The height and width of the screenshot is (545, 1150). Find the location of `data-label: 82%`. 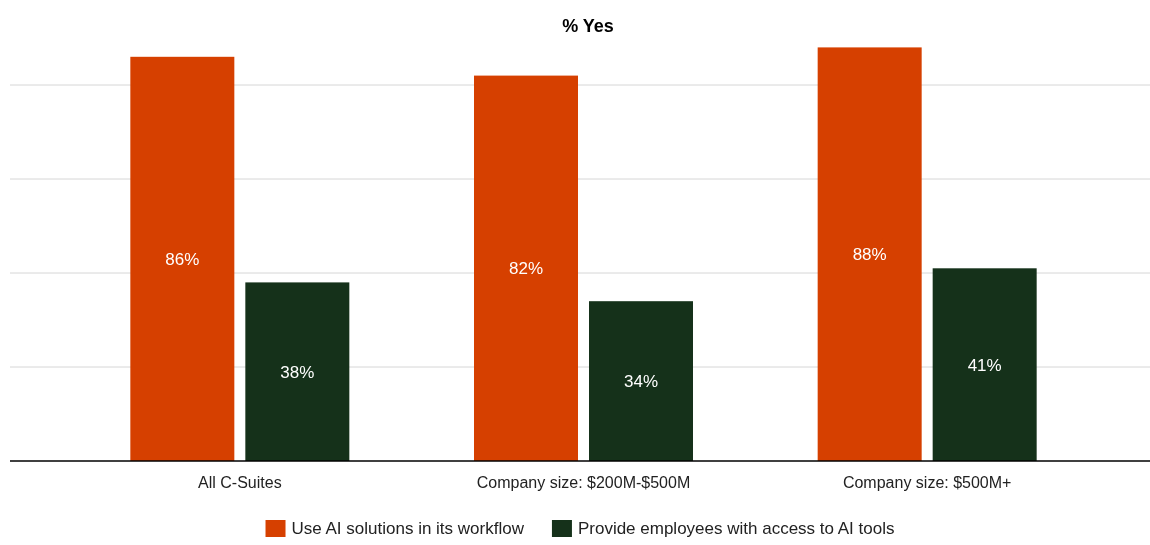

data-label: 82% is located at coordinates (526, 269).